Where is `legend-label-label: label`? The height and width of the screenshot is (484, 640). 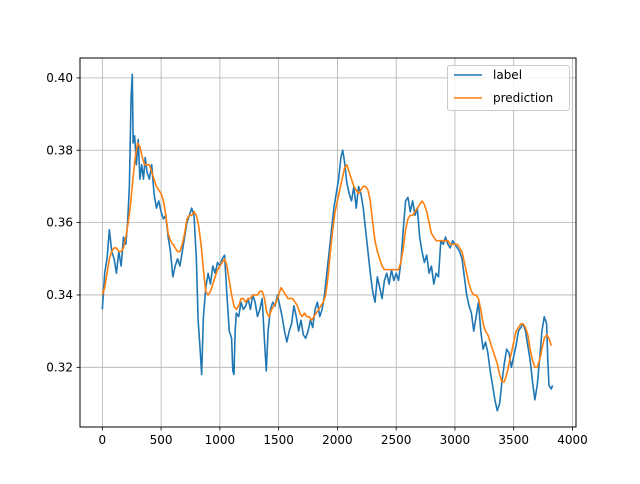
legend-label-label: label is located at coordinates (507, 75).